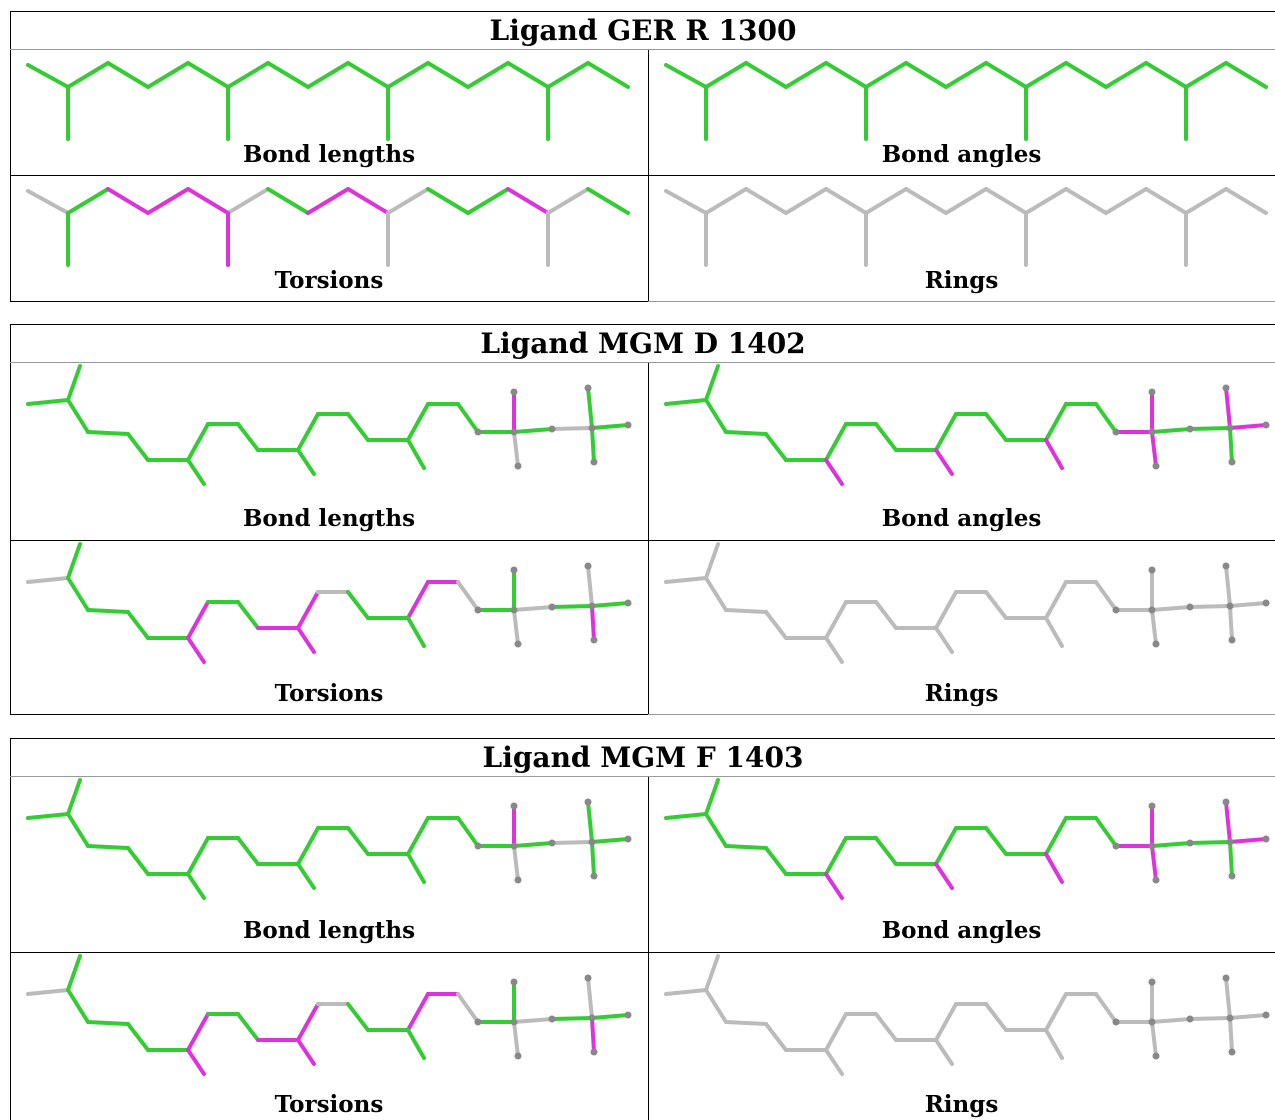  Describe the element at coordinates (329, 693) in the screenshot. I see `panel-label: Torsions` at that location.